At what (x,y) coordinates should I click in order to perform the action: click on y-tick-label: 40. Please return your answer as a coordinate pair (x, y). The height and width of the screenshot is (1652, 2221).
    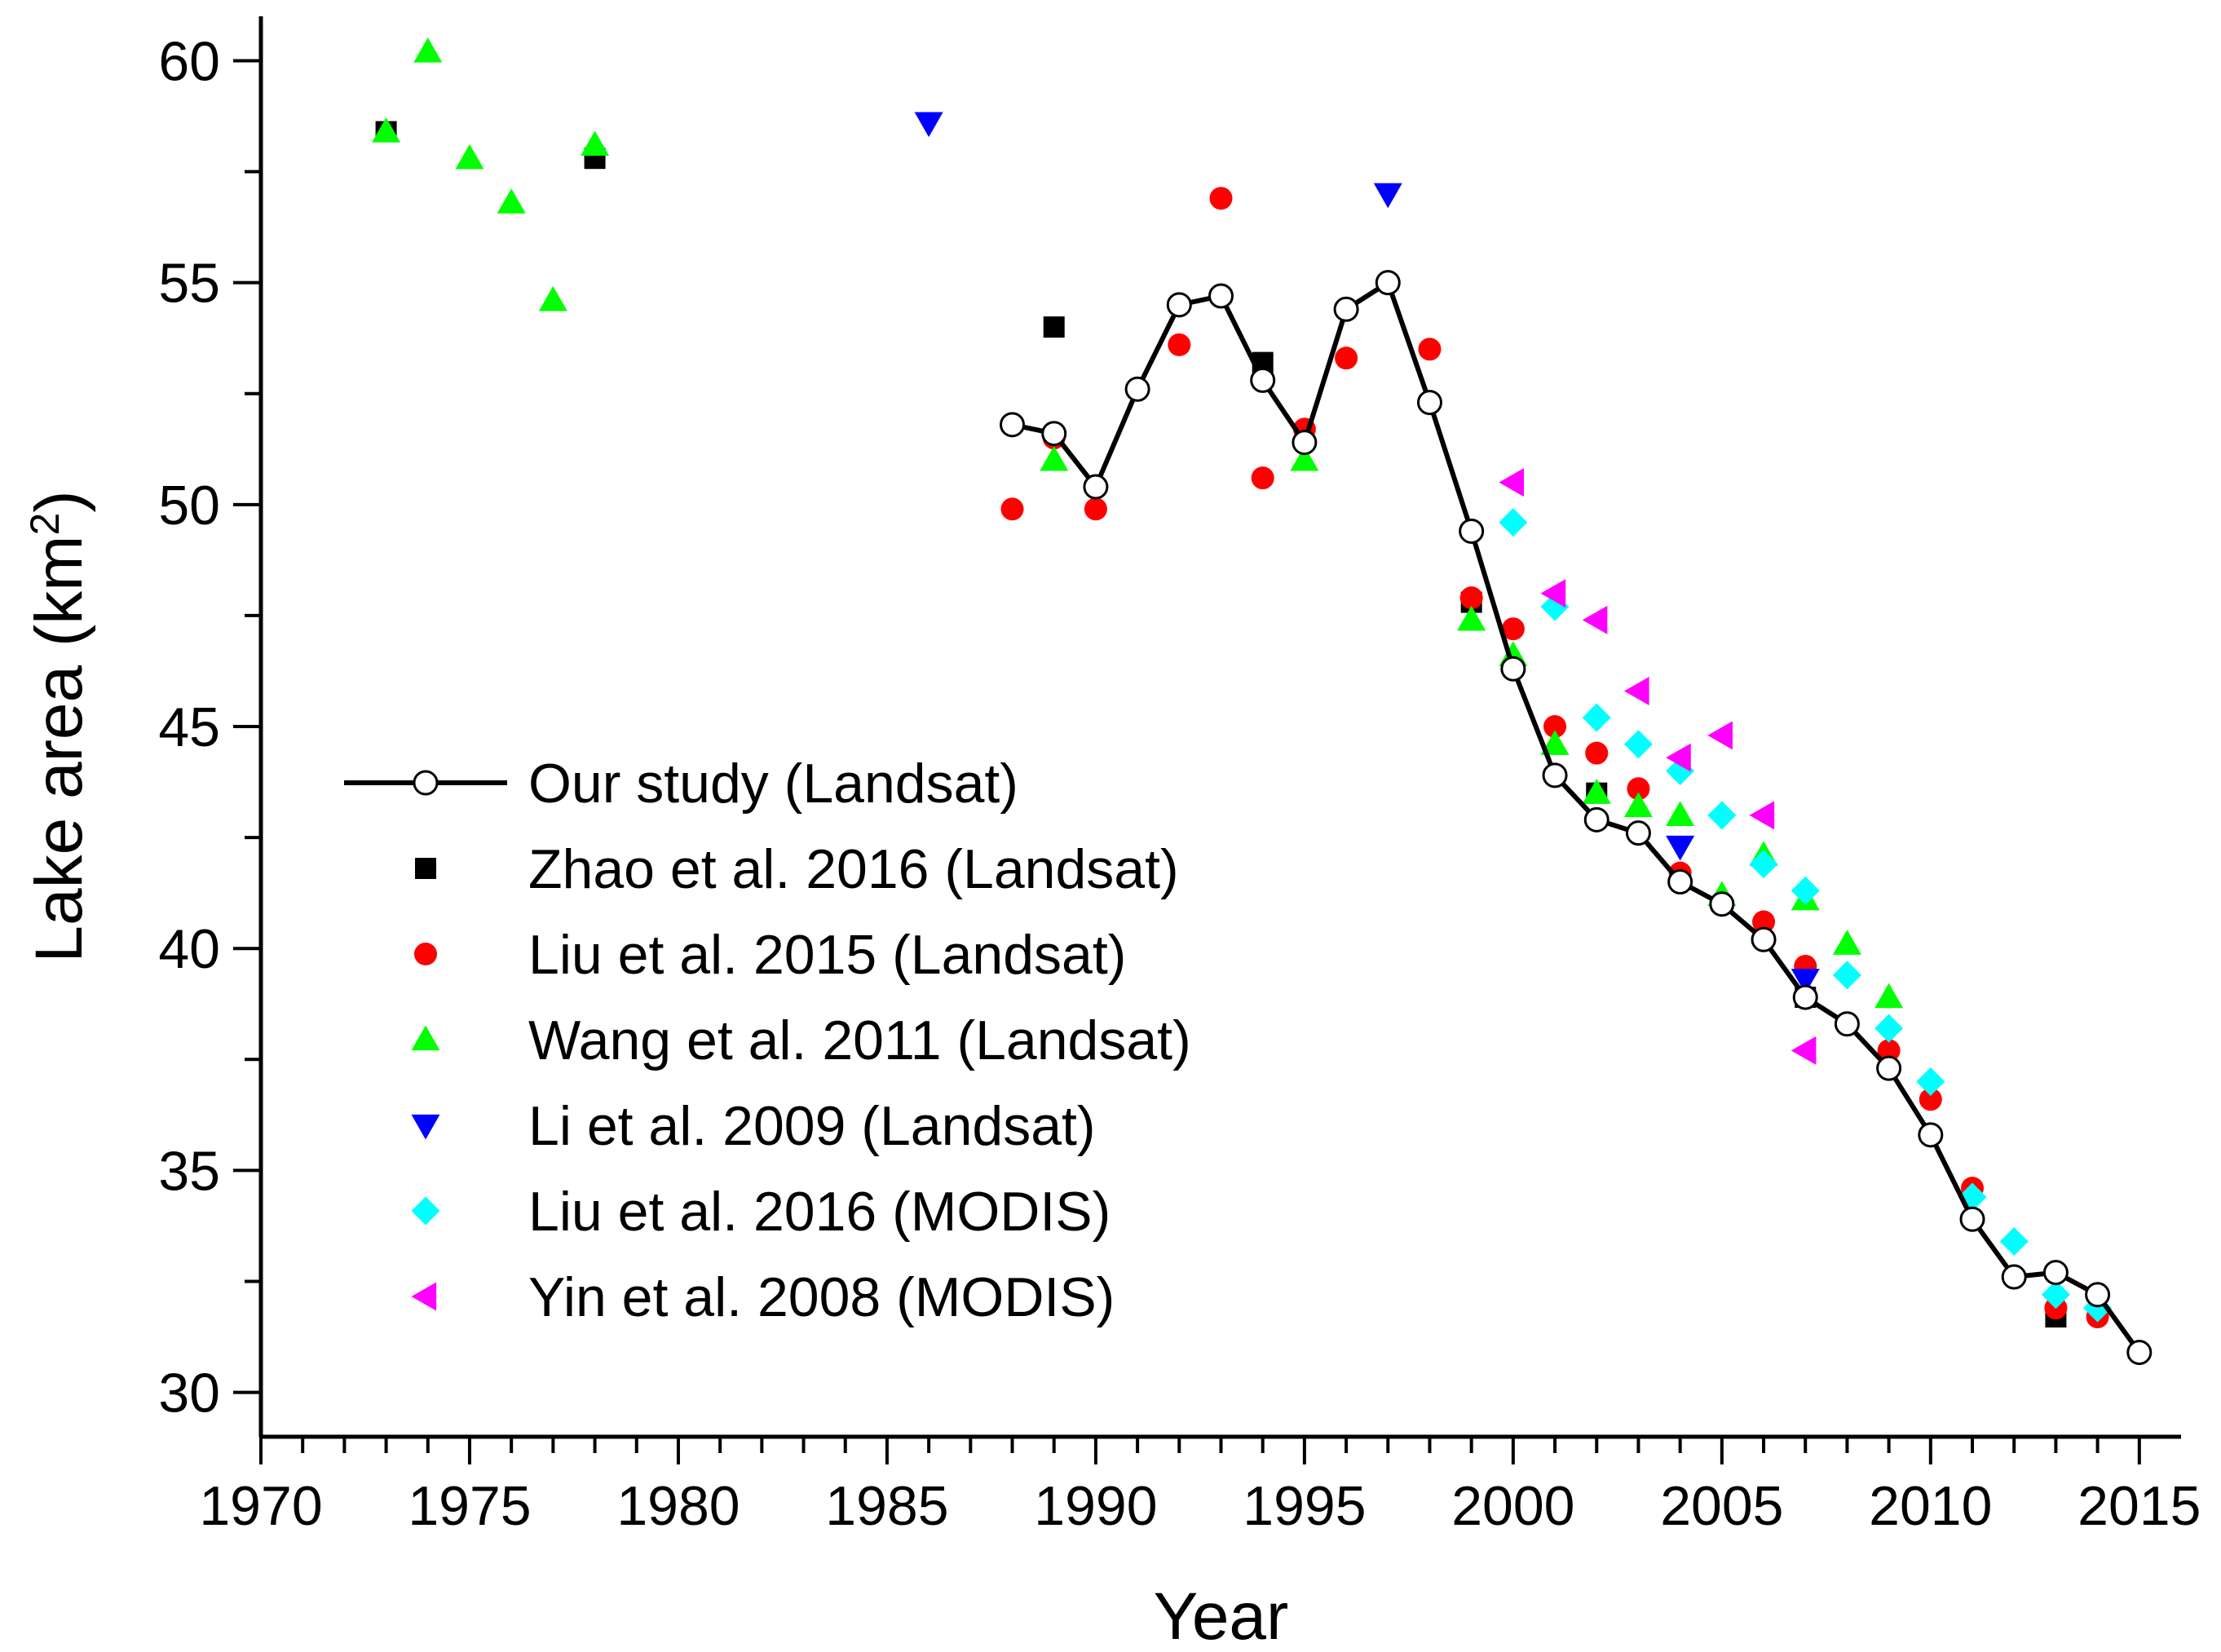
    Looking at the image, I should click on (189, 949).